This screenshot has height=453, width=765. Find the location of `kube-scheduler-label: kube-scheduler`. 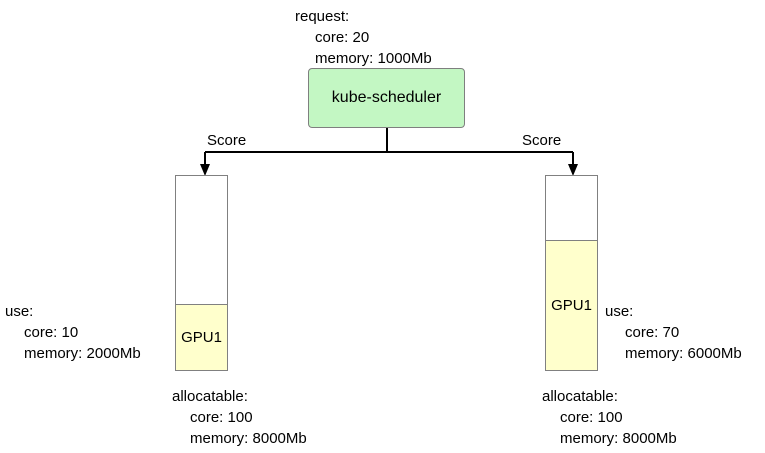

kube-scheduler-label: kube-scheduler is located at coordinates (386, 97).